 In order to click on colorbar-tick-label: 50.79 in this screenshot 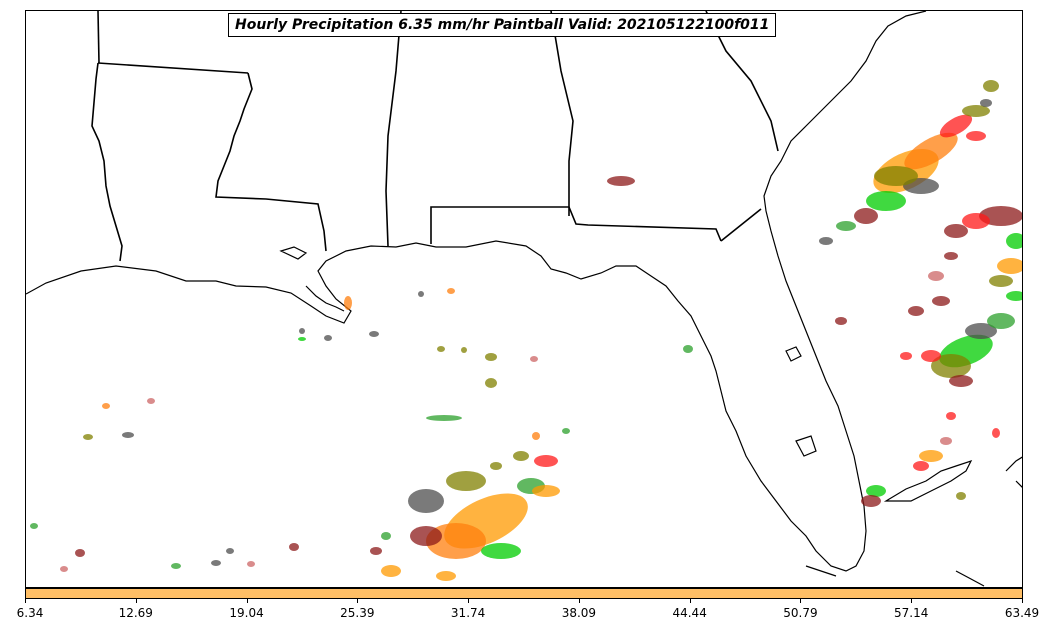, I will do `click(800, 613)`.